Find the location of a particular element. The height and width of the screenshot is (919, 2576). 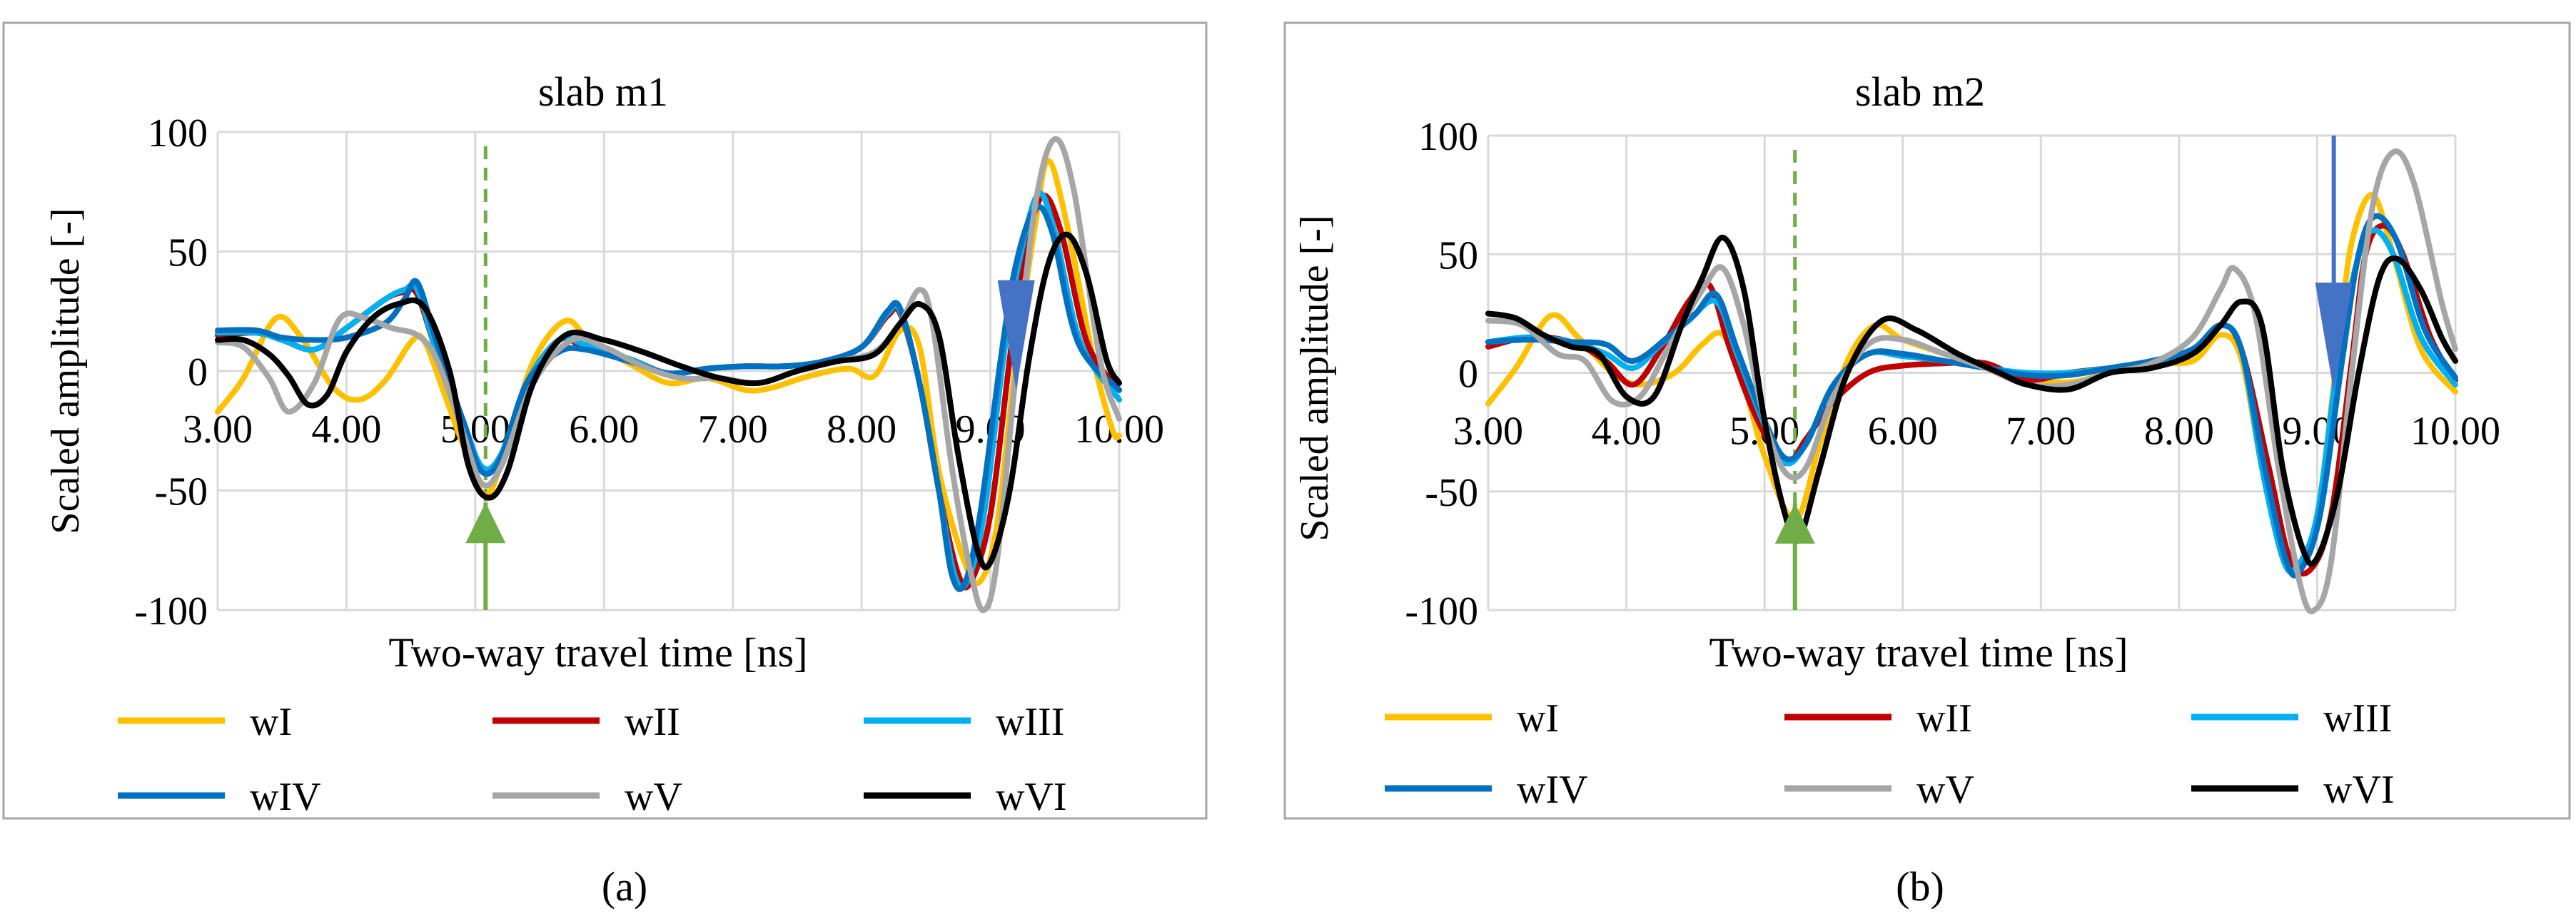

caption-a: (a) is located at coordinates (624, 886).